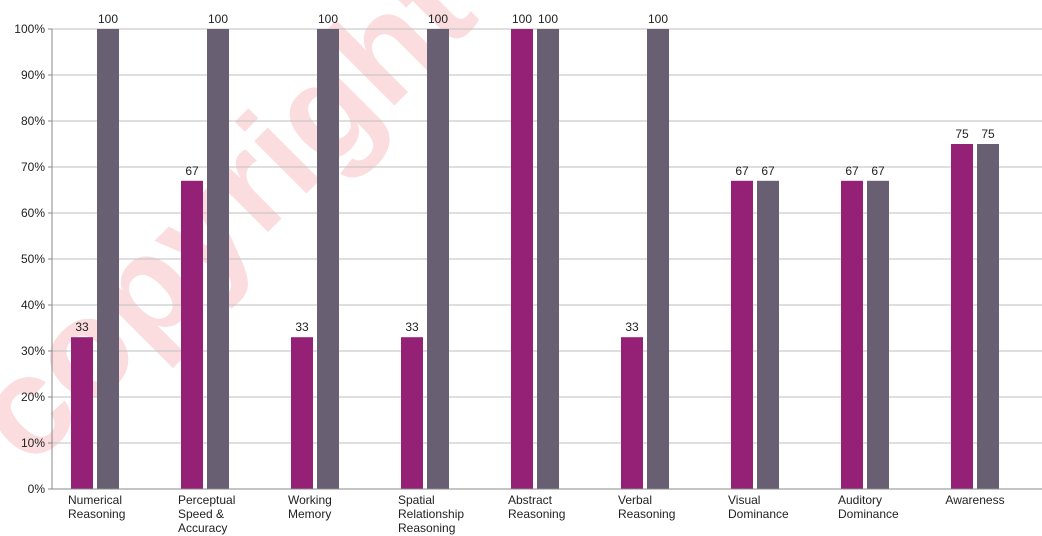 The height and width of the screenshot is (536, 1042). What do you see at coordinates (33, 75) in the screenshot?
I see `y-tick-label: 90%` at bounding box center [33, 75].